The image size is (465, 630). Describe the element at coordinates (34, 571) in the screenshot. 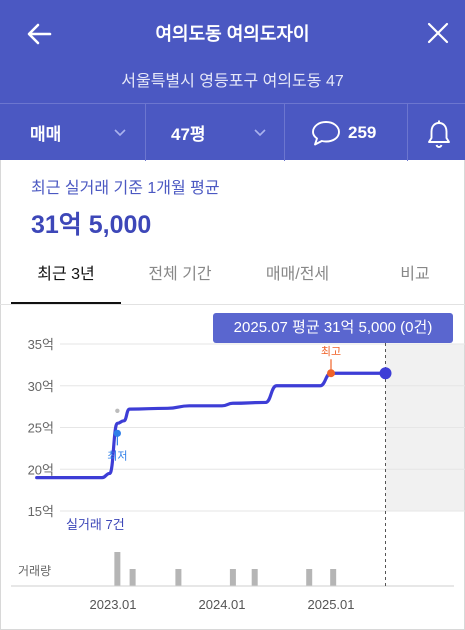

I see `volume-label: 거래량` at that location.